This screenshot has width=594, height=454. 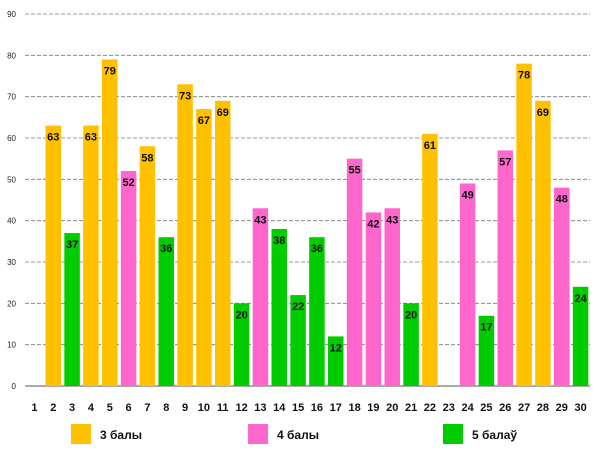 What do you see at coordinates (14, 386) in the screenshot?
I see `y-tick-label: 0` at bounding box center [14, 386].